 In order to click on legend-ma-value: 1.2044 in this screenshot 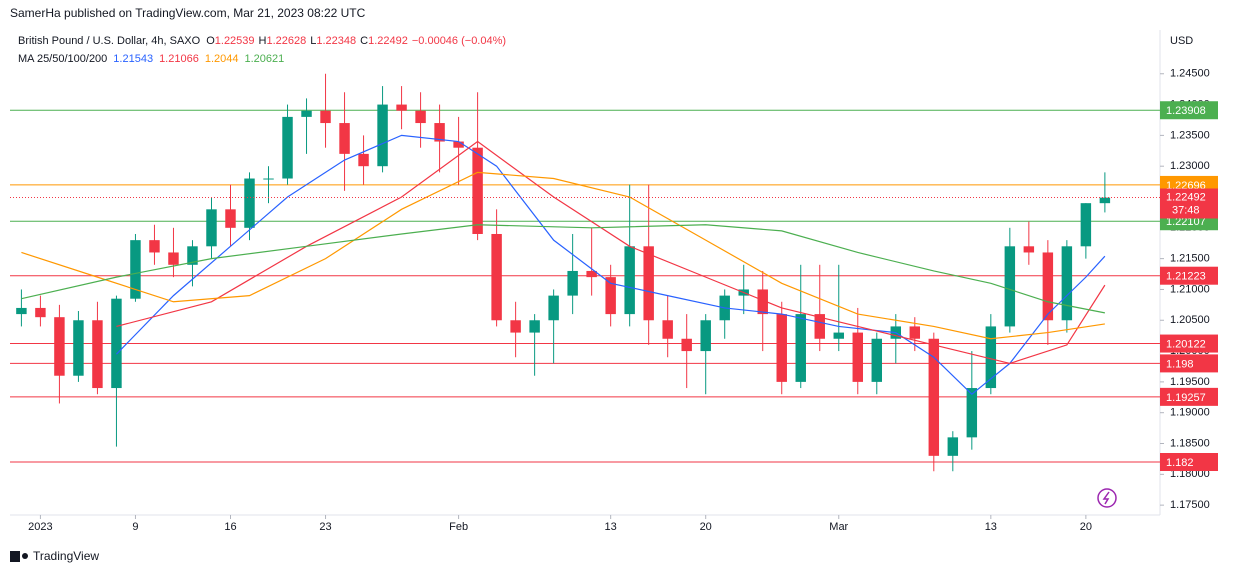, I will do `click(222, 59)`.